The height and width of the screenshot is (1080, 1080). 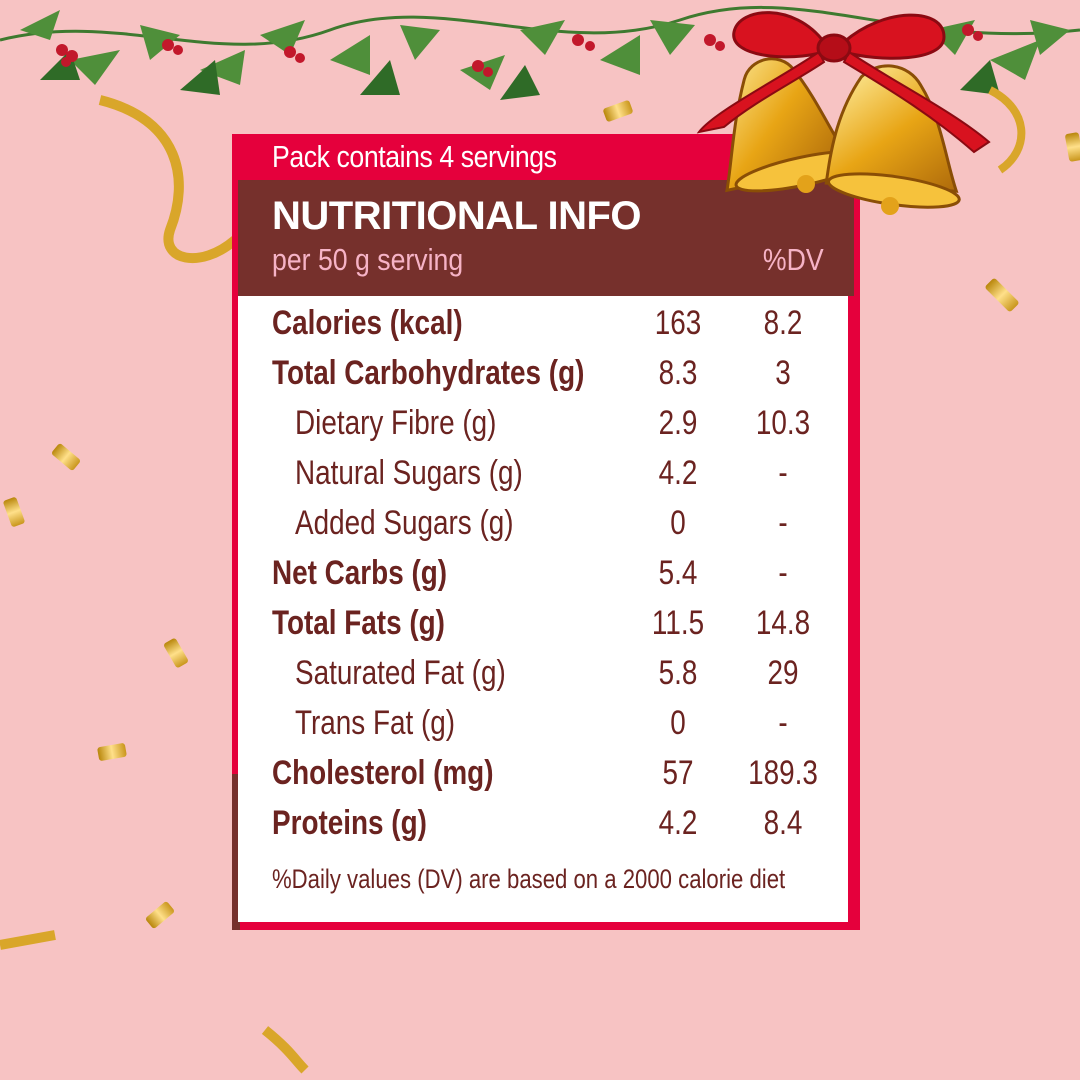 I want to click on nutrient-name: Total Carbohydrates (g), so click(x=428, y=373).